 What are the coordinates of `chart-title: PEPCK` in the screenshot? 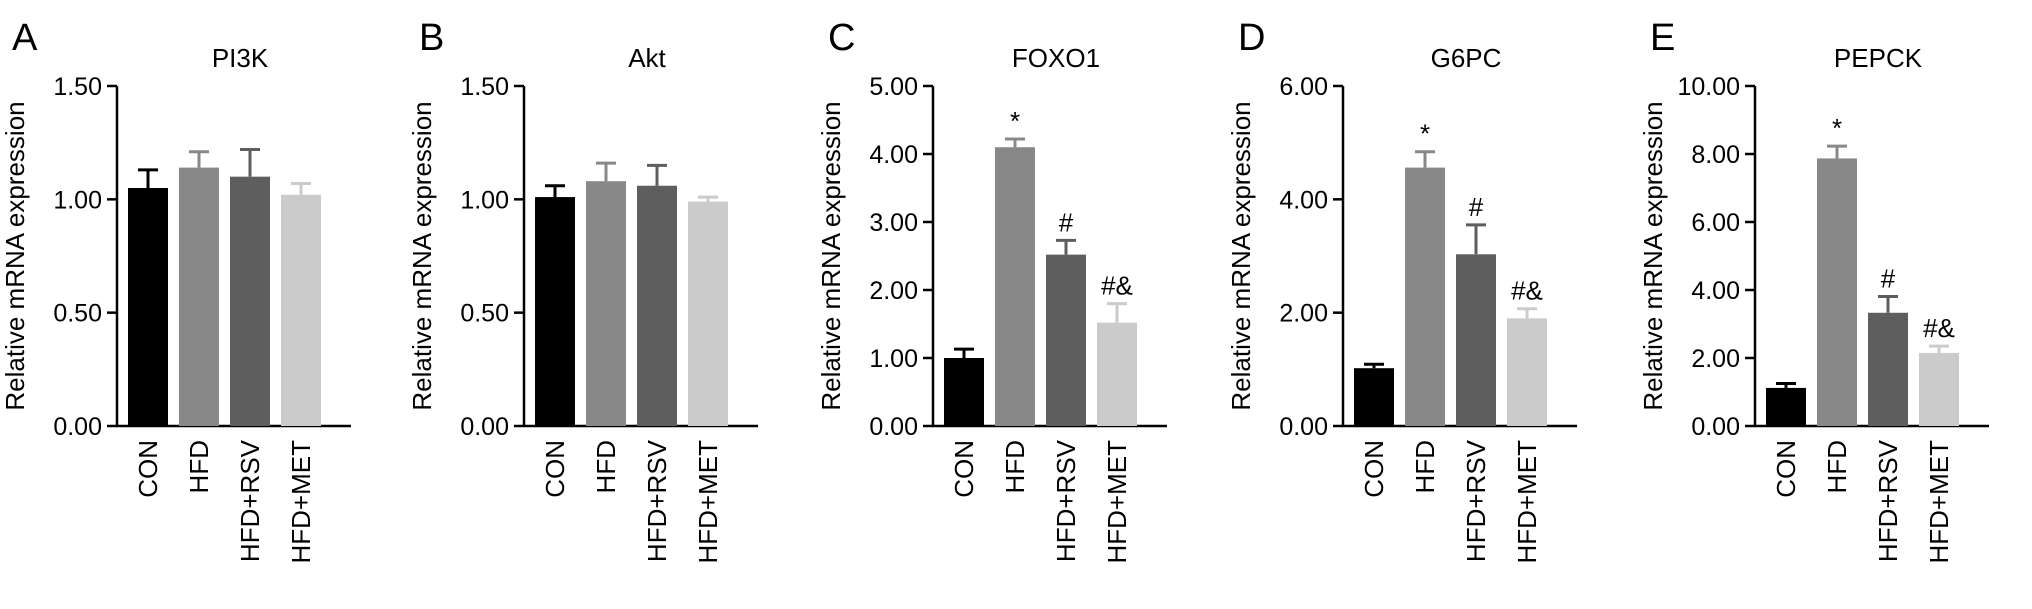 It's located at (1878, 58).